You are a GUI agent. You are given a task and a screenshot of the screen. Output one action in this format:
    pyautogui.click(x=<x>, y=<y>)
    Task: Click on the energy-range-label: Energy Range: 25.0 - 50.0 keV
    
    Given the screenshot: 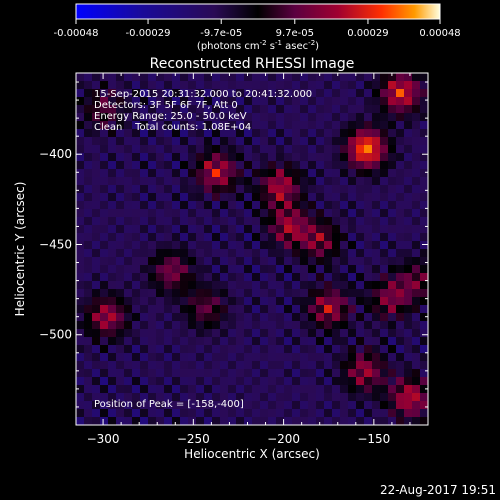 What is the action you would take?
    pyautogui.click(x=170, y=116)
    